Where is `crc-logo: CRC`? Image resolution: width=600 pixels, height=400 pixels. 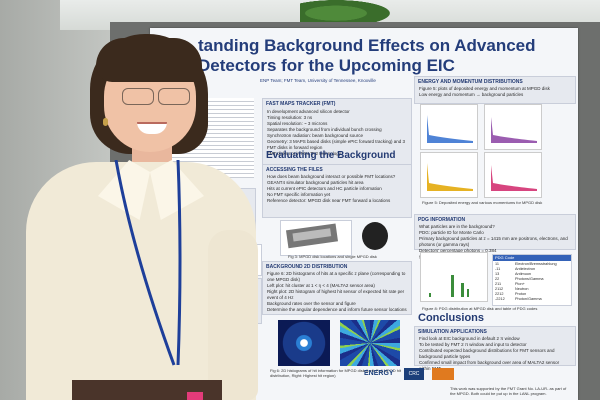 crc-logo: CRC is located at coordinates (414, 374).